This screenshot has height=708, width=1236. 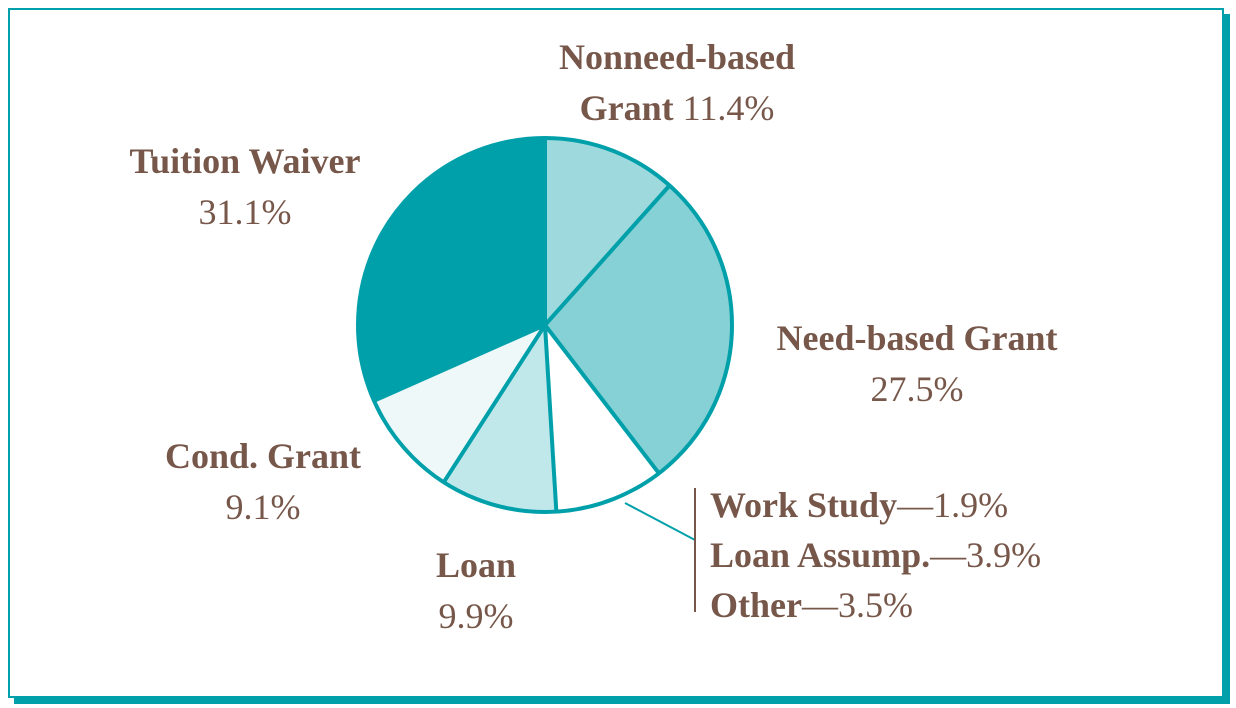 What do you see at coordinates (917, 364) in the screenshot?
I see `slice-label: Need-based Grant 27.5%` at bounding box center [917, 364].